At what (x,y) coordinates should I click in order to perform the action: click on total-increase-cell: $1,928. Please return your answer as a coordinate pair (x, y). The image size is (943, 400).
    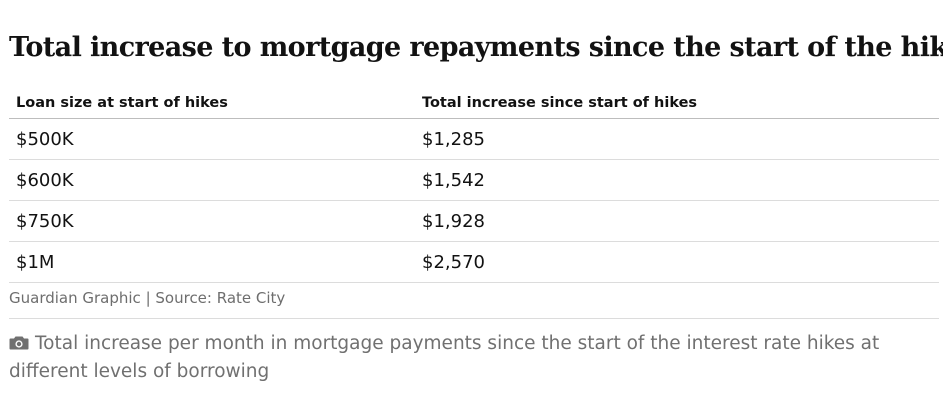
    Looking at the image, I should click on (453, 221).